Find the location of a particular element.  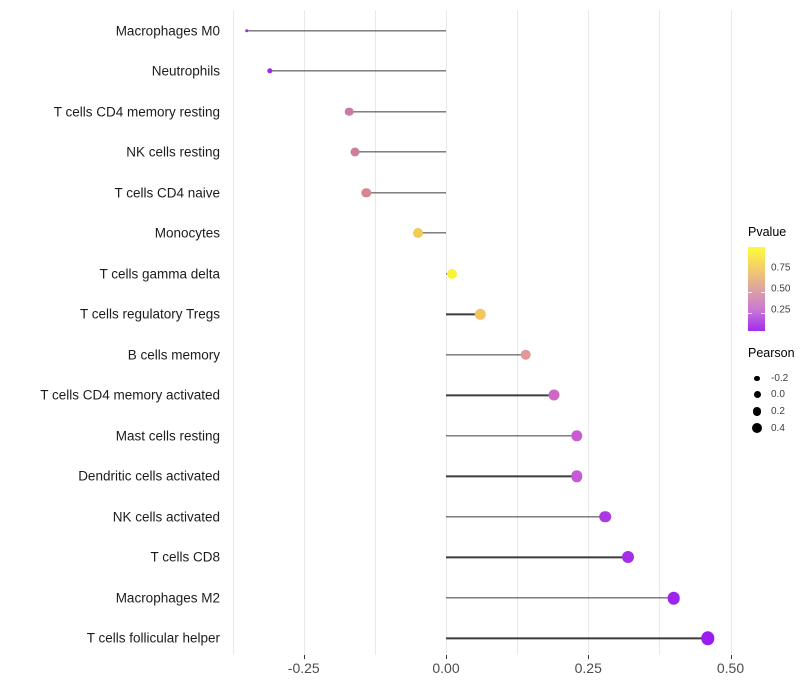

x-axis-tick-label: 0.25 is located at coordinates (588, 668).